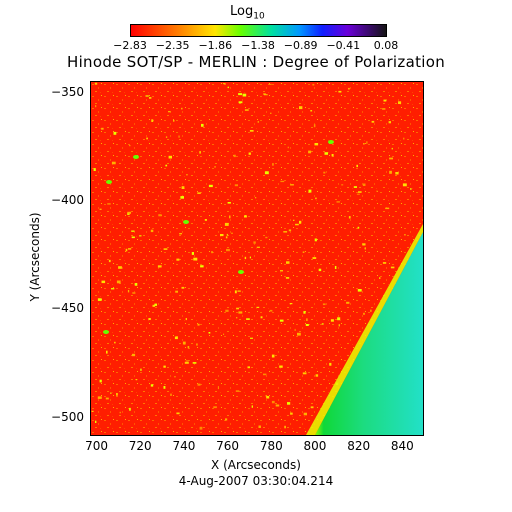  I want to click on colorbar-tick-label: −2.83, so click(130, 45).